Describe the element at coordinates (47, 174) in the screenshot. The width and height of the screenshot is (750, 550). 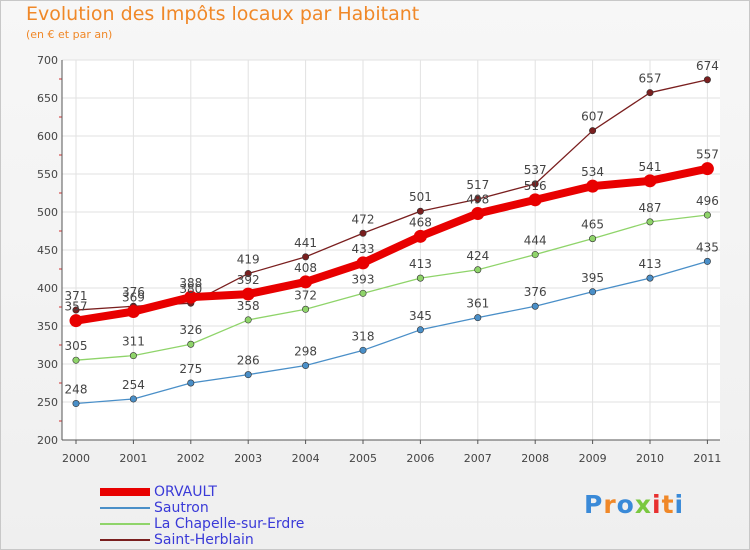
I see `y-tick-label: 550` at that location.